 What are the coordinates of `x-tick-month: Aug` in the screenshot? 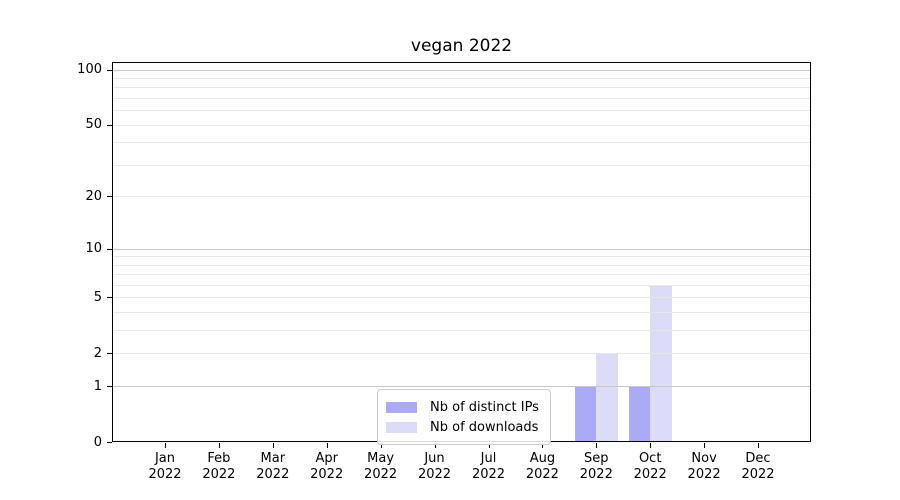 It's located at (542, 458).